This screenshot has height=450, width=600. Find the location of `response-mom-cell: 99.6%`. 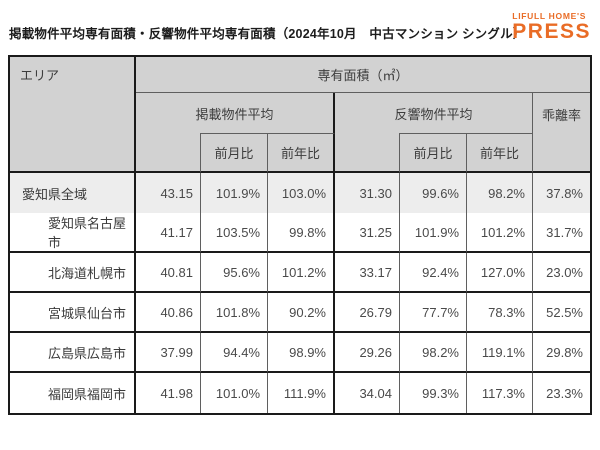

response-mom-cell: 99.6% is located at coordinates (433, 193).